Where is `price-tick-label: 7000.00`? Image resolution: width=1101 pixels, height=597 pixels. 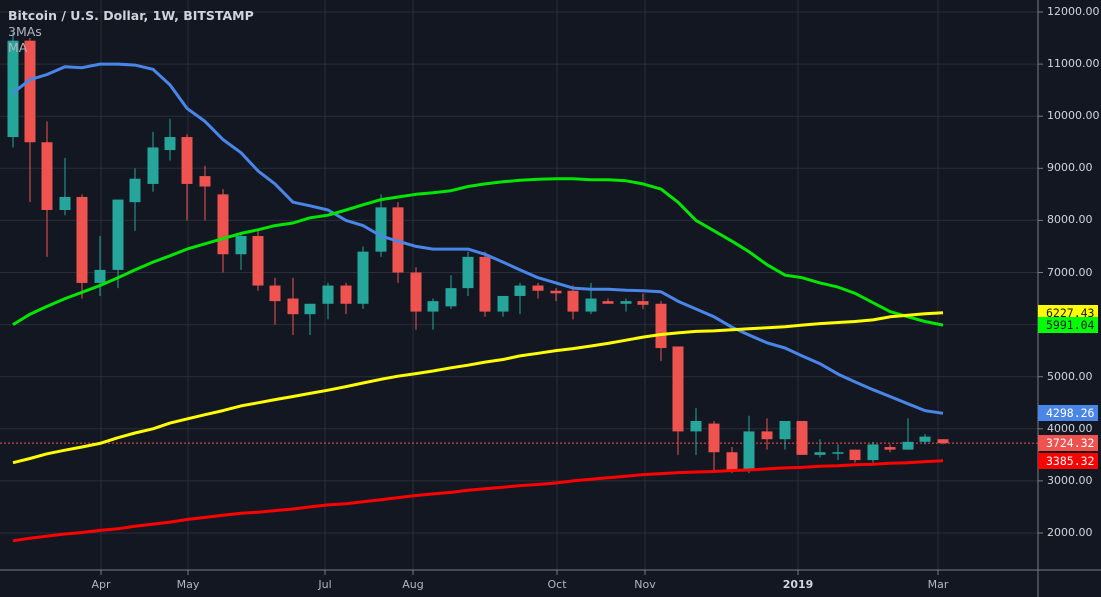 price-tick-label: 7000.00 is located at coordinates (1070, 272).